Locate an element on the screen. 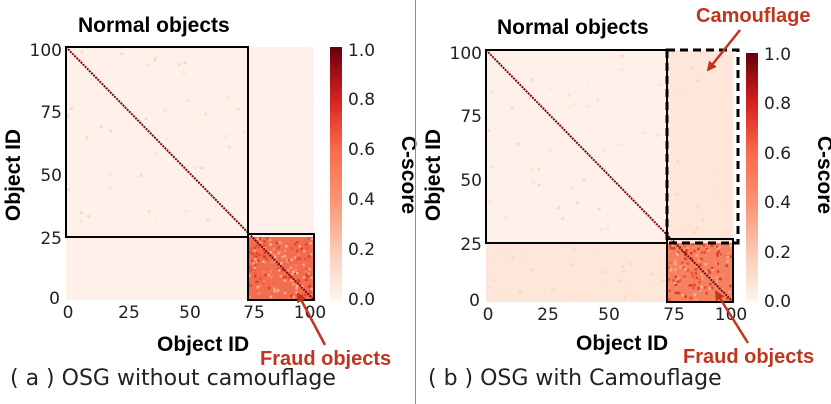  fraud-arrow is located at coordinates (732, 317).